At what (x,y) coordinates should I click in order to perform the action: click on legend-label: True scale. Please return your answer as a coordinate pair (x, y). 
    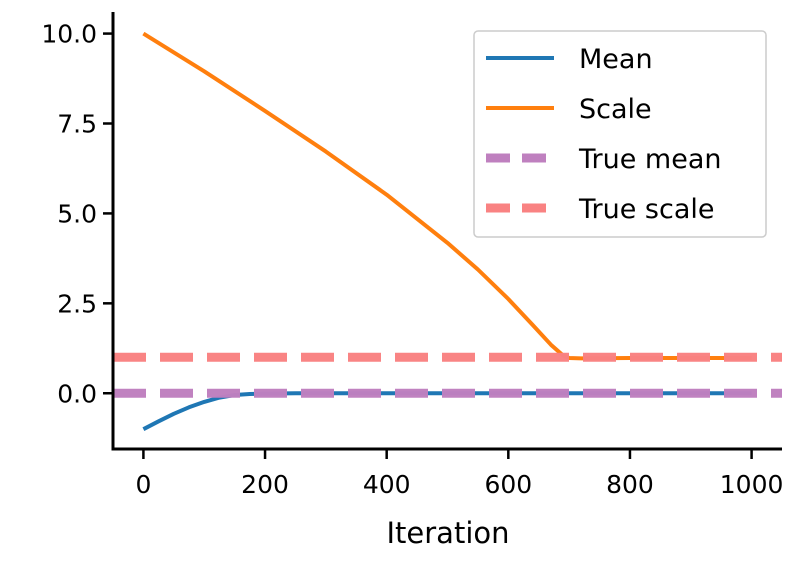
    Looking at the image, I should click on (646, 209).